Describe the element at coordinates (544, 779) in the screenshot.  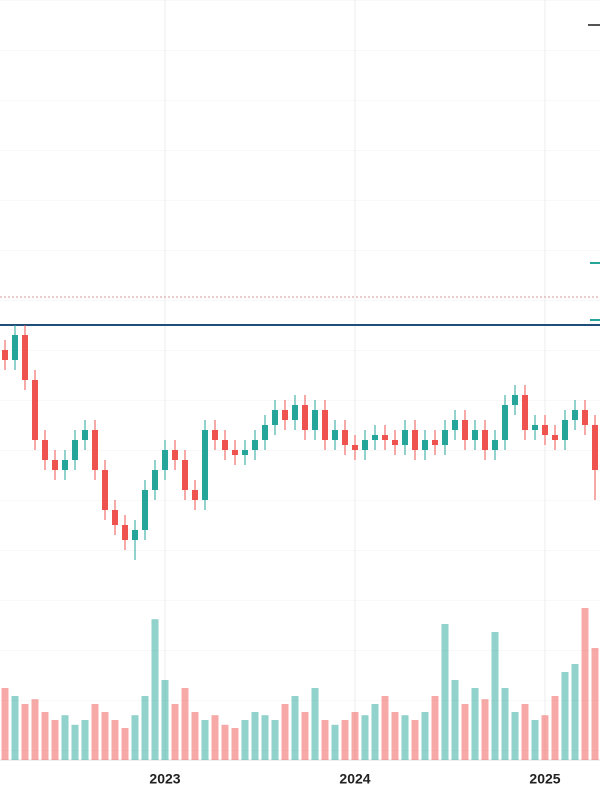
I see `x-tick-label: 2025` at that location.